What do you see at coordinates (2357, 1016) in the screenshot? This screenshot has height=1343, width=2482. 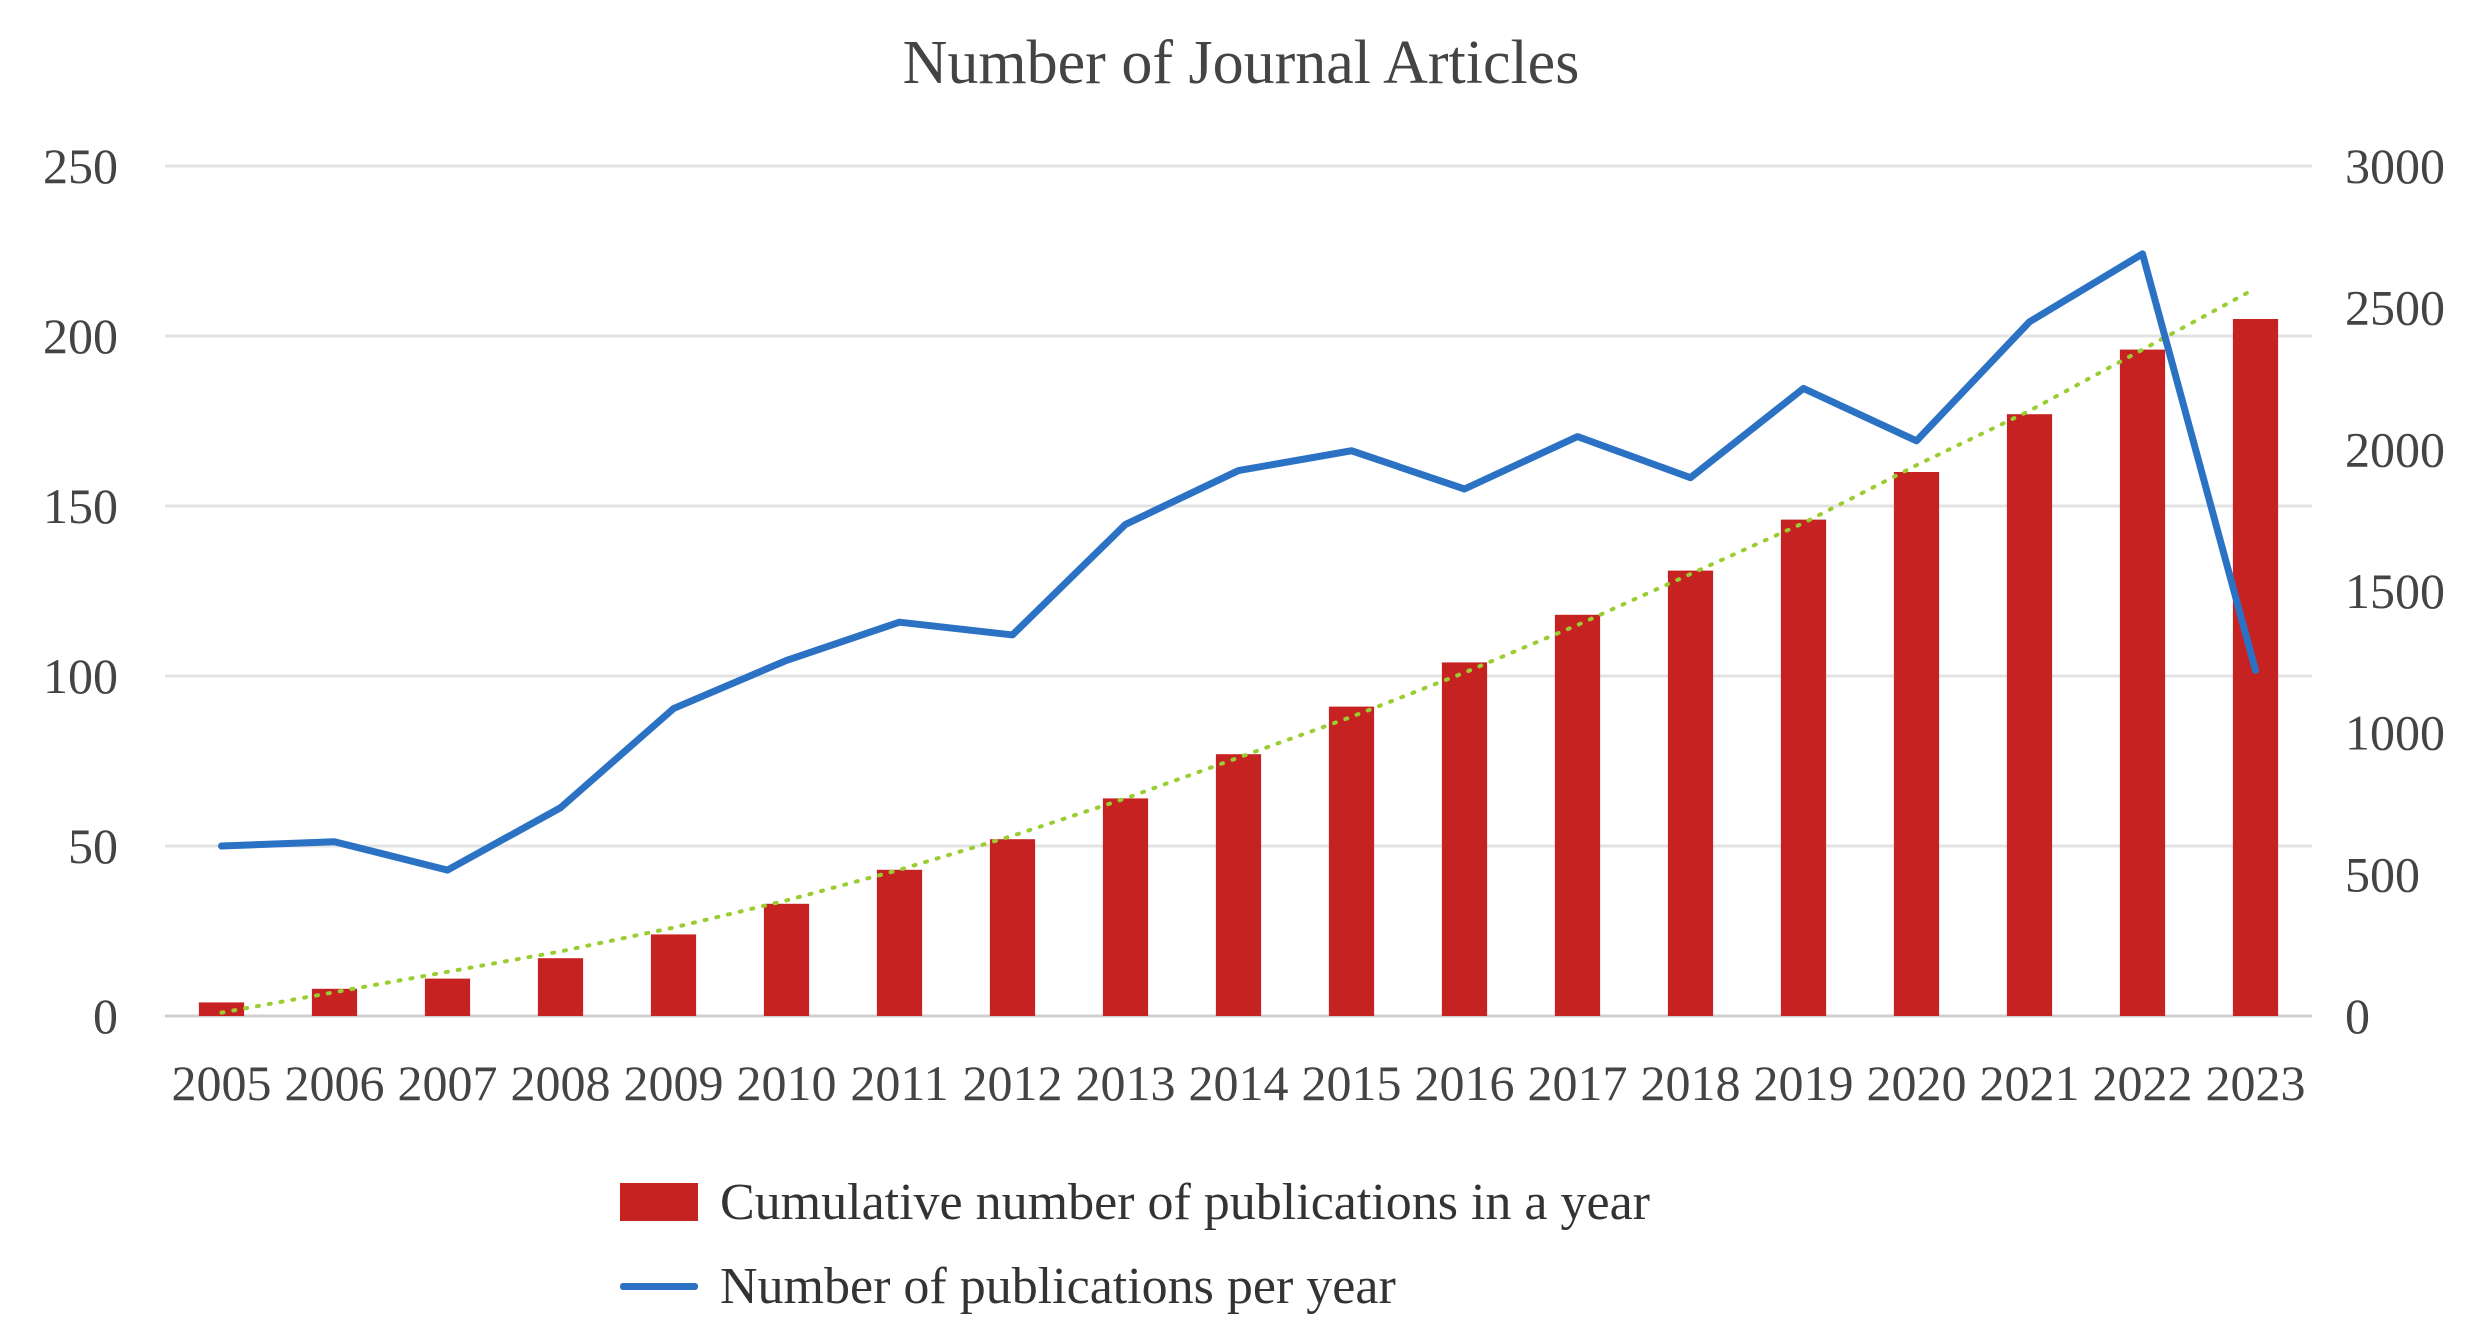 I see `right-axis-tick-label: 0` at bounding box center [2357, 1016].